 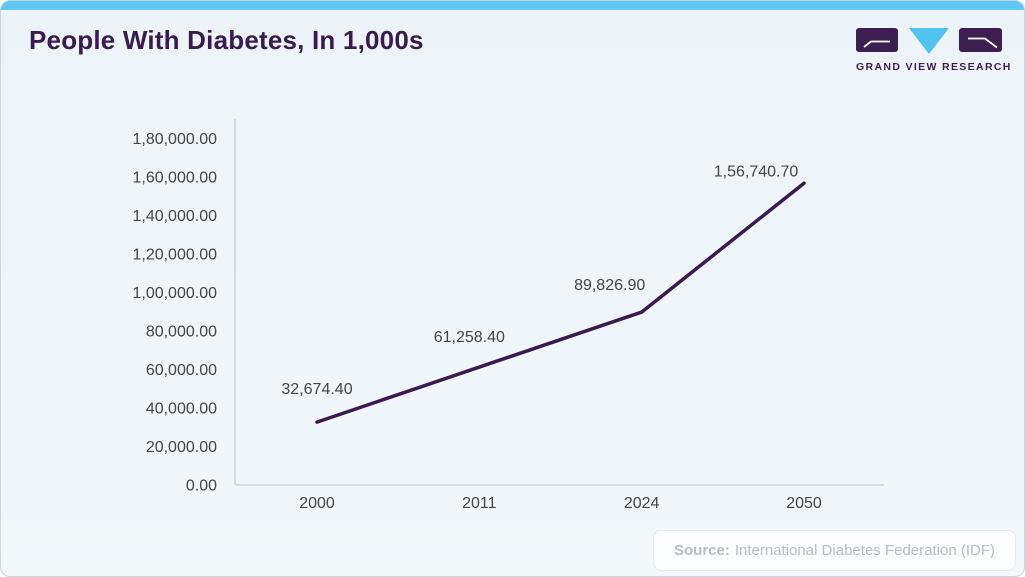 I want to click on gvr-logo-blocks, so click(x=929, y=41).